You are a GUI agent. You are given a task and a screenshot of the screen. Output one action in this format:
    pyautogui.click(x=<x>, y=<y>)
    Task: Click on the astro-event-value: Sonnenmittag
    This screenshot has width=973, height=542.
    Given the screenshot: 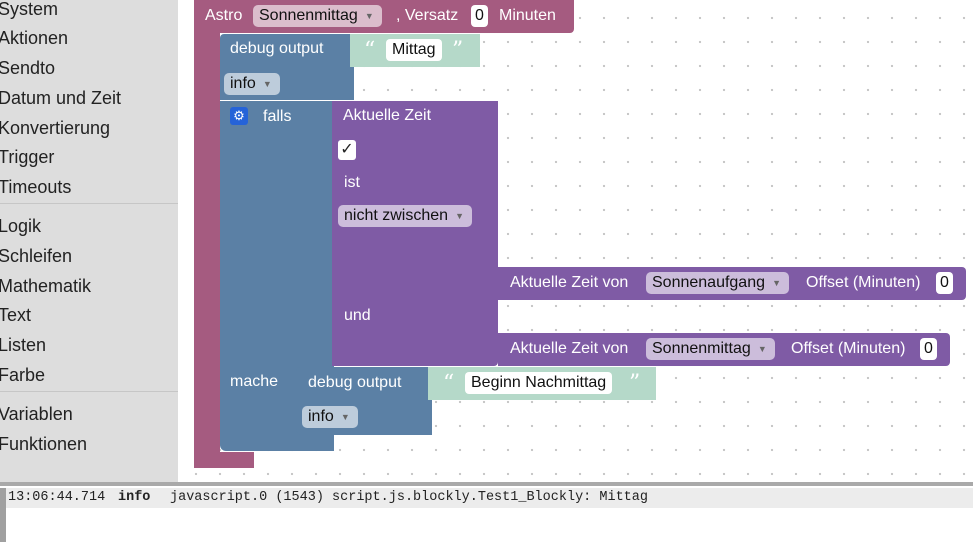 What is the action you would take?
    pyautogui.click(x=308, y=15)
    